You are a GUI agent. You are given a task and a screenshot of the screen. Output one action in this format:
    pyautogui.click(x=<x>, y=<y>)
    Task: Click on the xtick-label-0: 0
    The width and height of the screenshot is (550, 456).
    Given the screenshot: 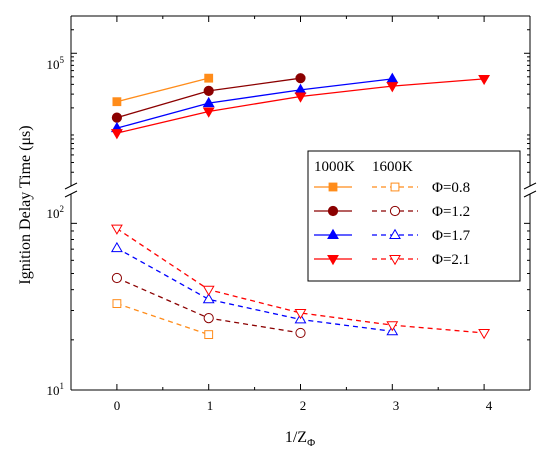 What is the action you would take?
    pyautogui.click(x=117, y=405)
    